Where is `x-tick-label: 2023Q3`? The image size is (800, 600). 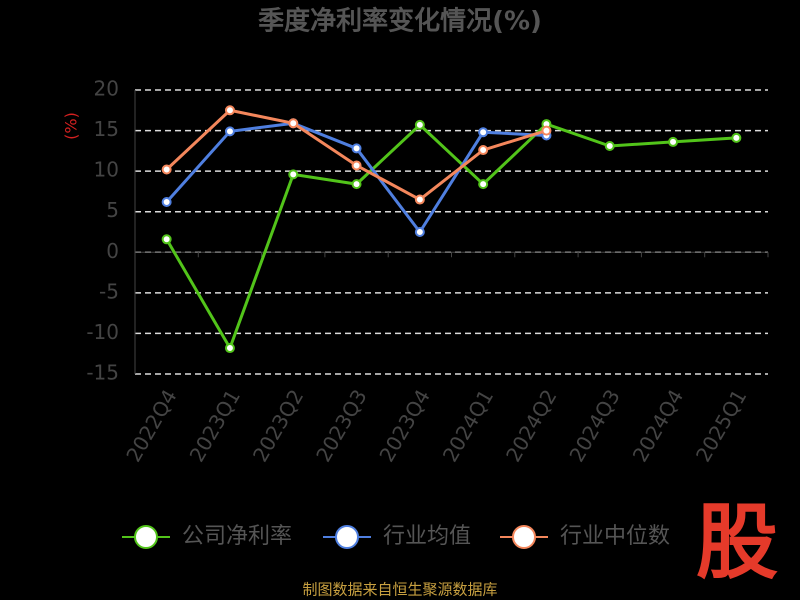 x-tick-label: 2023Q3 is located at coordinates (341, 425).